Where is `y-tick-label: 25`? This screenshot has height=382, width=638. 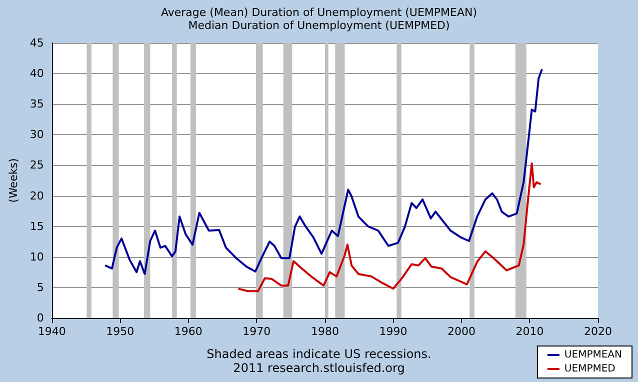 y-tick-label: 25 is located at coordinates (37, 165).